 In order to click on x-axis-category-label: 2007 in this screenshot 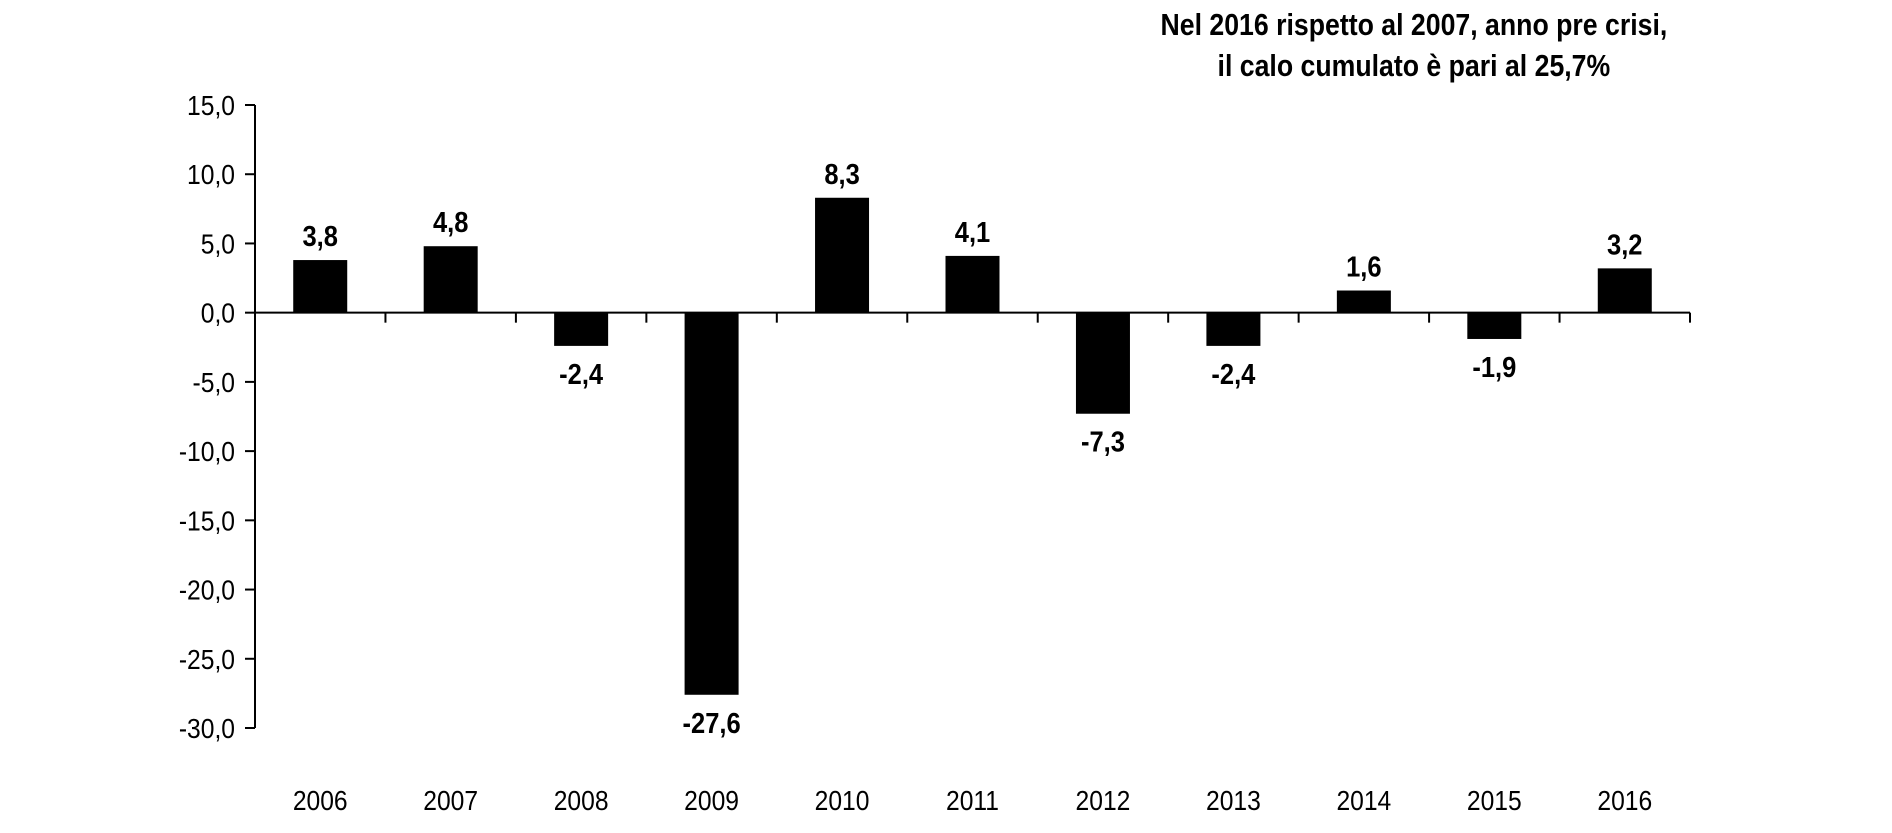, I will do `click(450, 801)`.